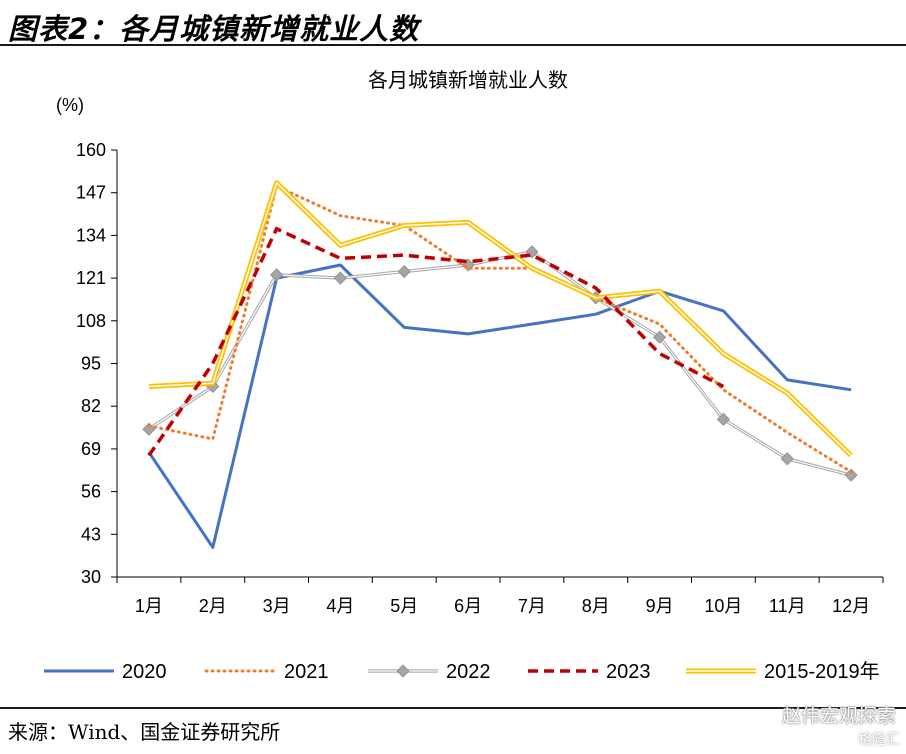 This screenshot has width=906, height=754. Describe the element at coordinates (277, 606) in the screenshot. I see `x-tick-label: 3月` at that location.